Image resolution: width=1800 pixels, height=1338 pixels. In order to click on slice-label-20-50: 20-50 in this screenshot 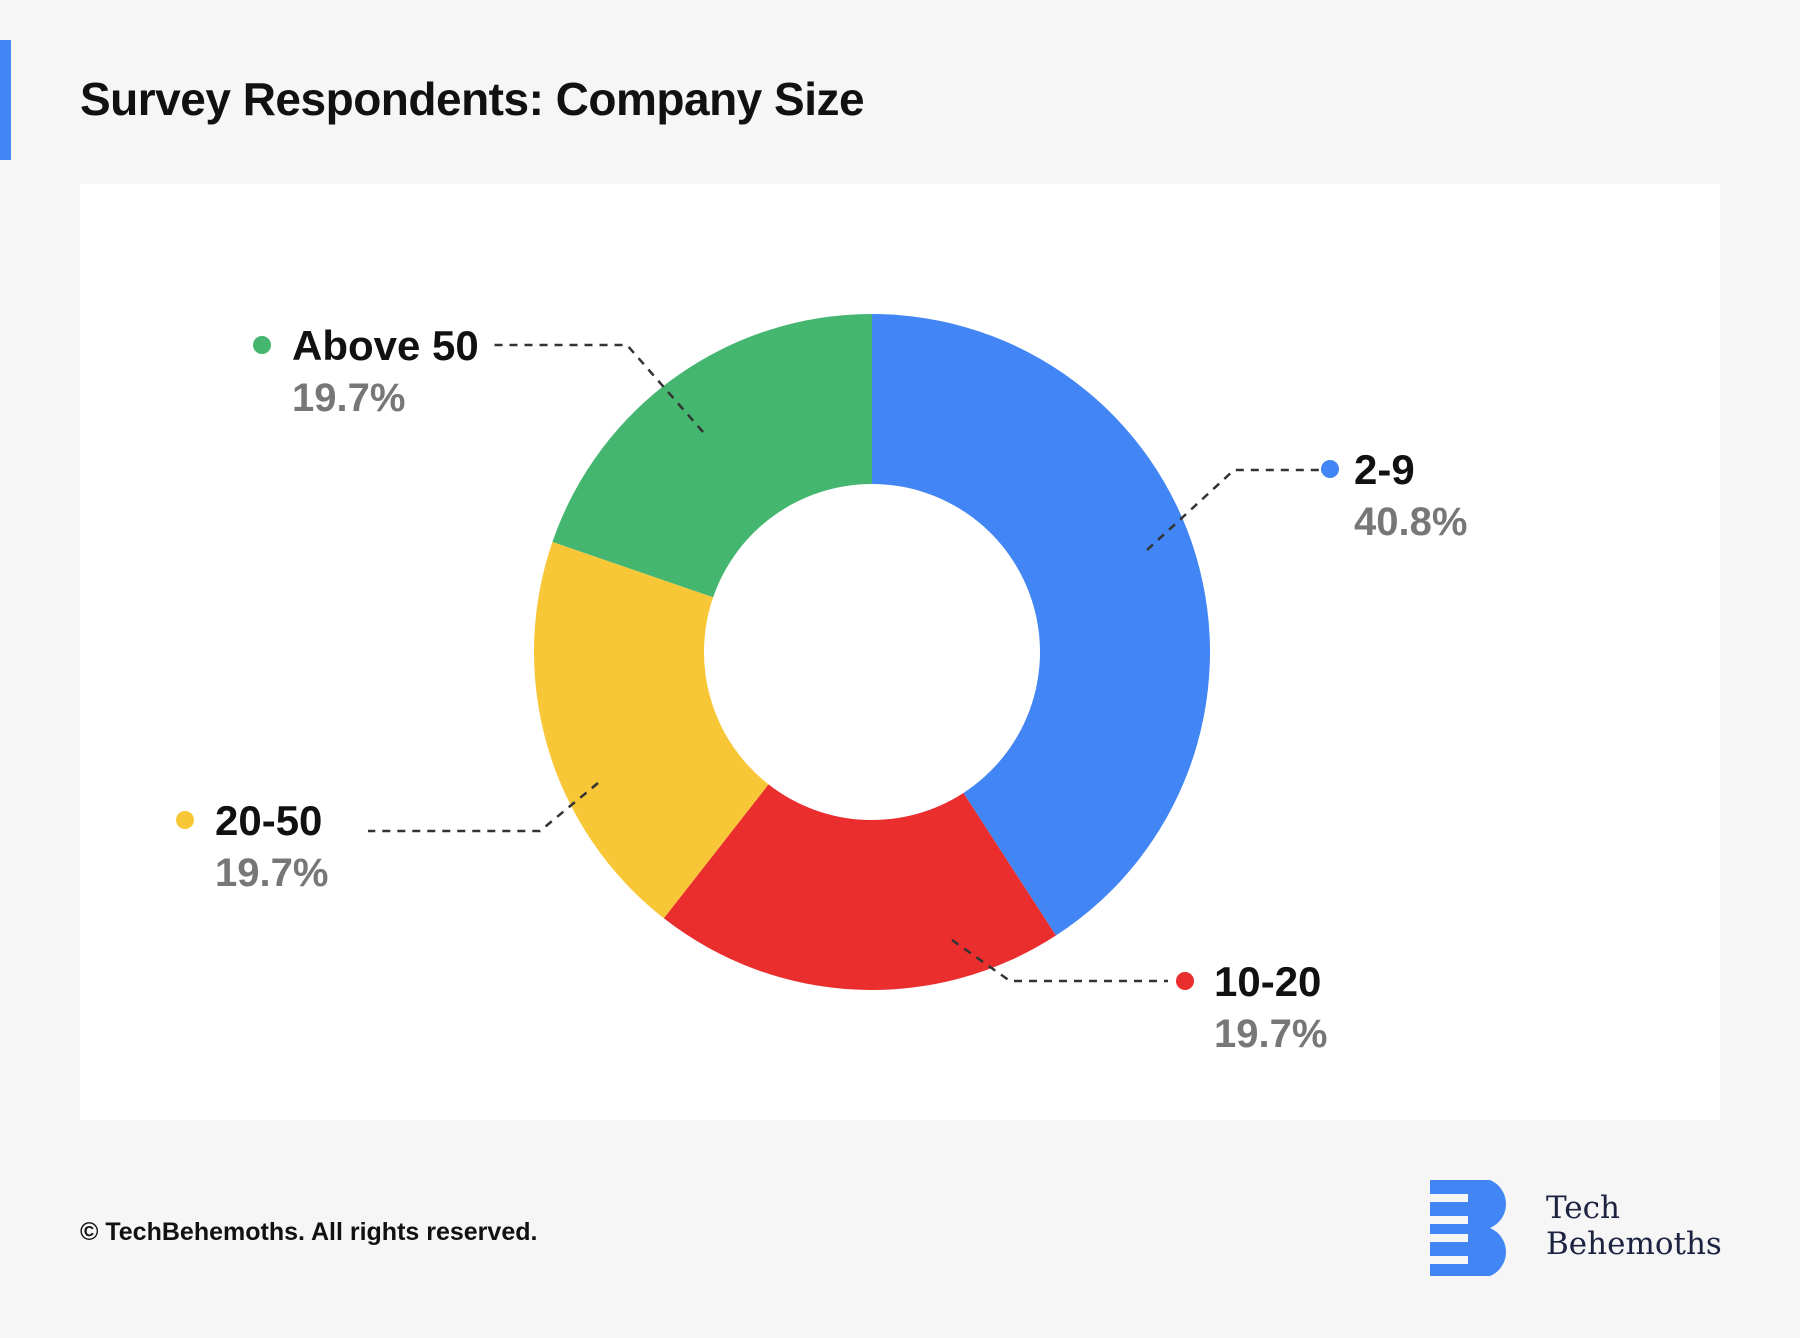, I will do `click(268, 820)`.